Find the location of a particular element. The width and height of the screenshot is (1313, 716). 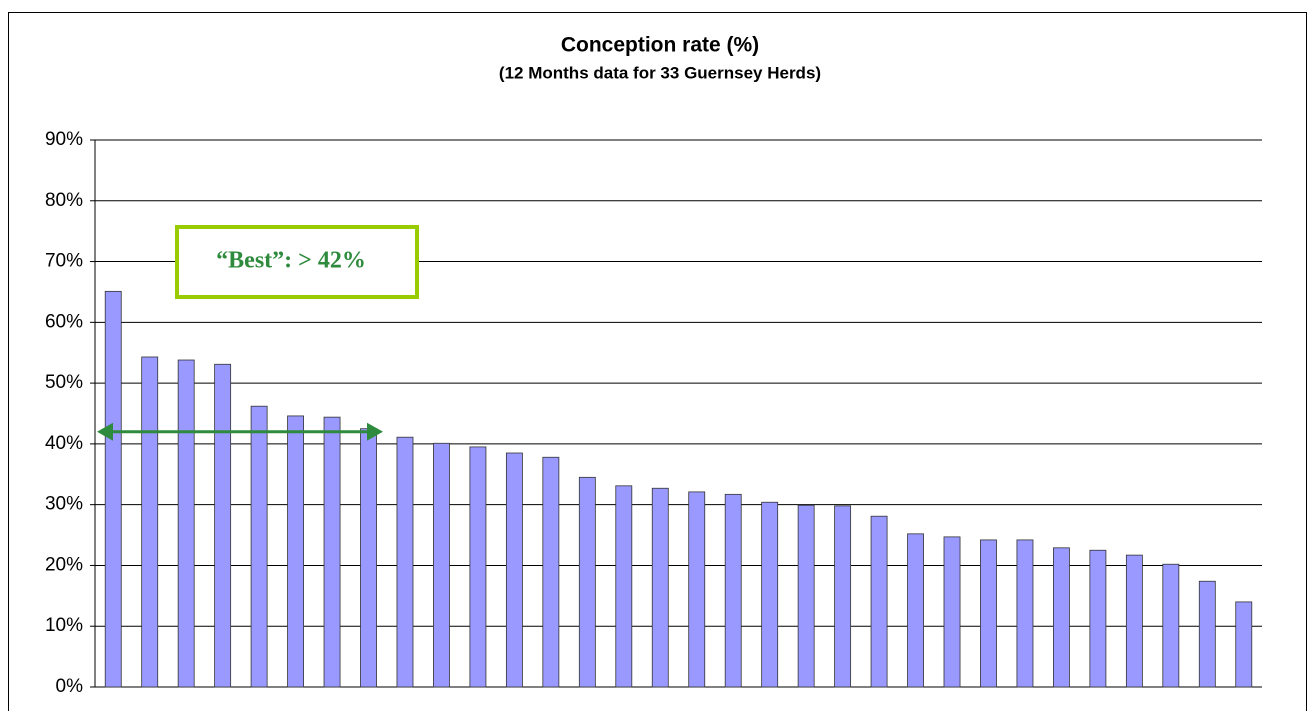

annotation-text: “Best”: > 42% is located at coordinates (291, 261).